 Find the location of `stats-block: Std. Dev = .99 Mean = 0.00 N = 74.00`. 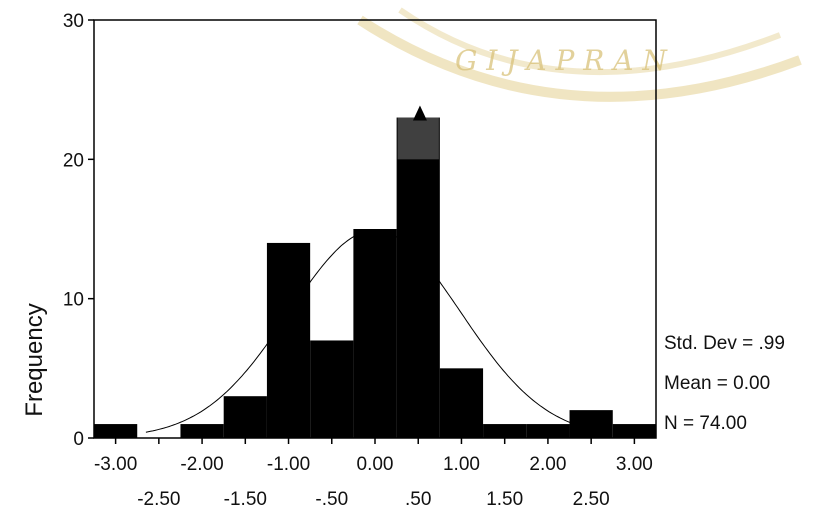

stats-block: Std. Dev = .99 Mean = 0.00 N = 74.00 is located at coordinates (724, 383).